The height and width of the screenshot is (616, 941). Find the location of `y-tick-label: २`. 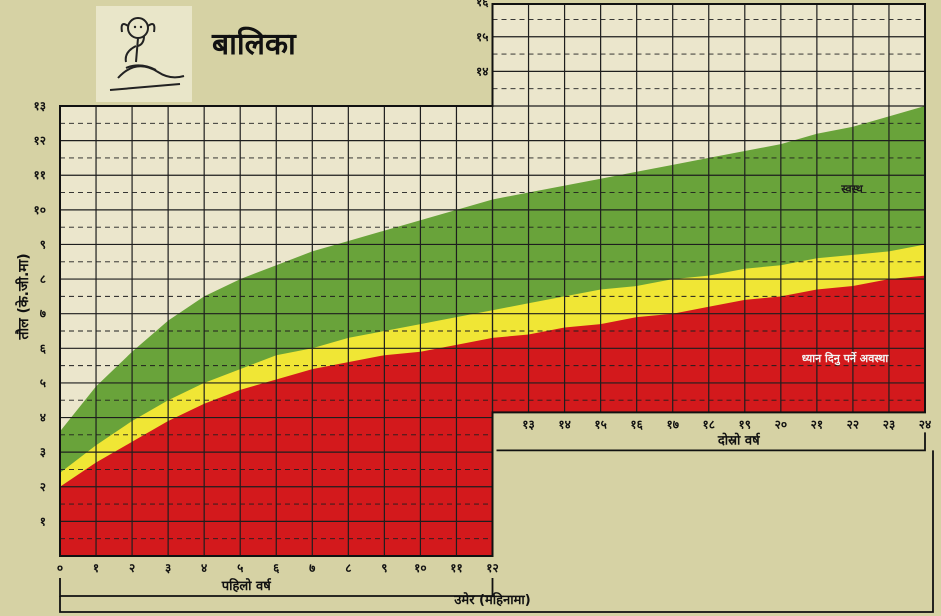

y-tick-label: २ is located at coordinates (43, 487).